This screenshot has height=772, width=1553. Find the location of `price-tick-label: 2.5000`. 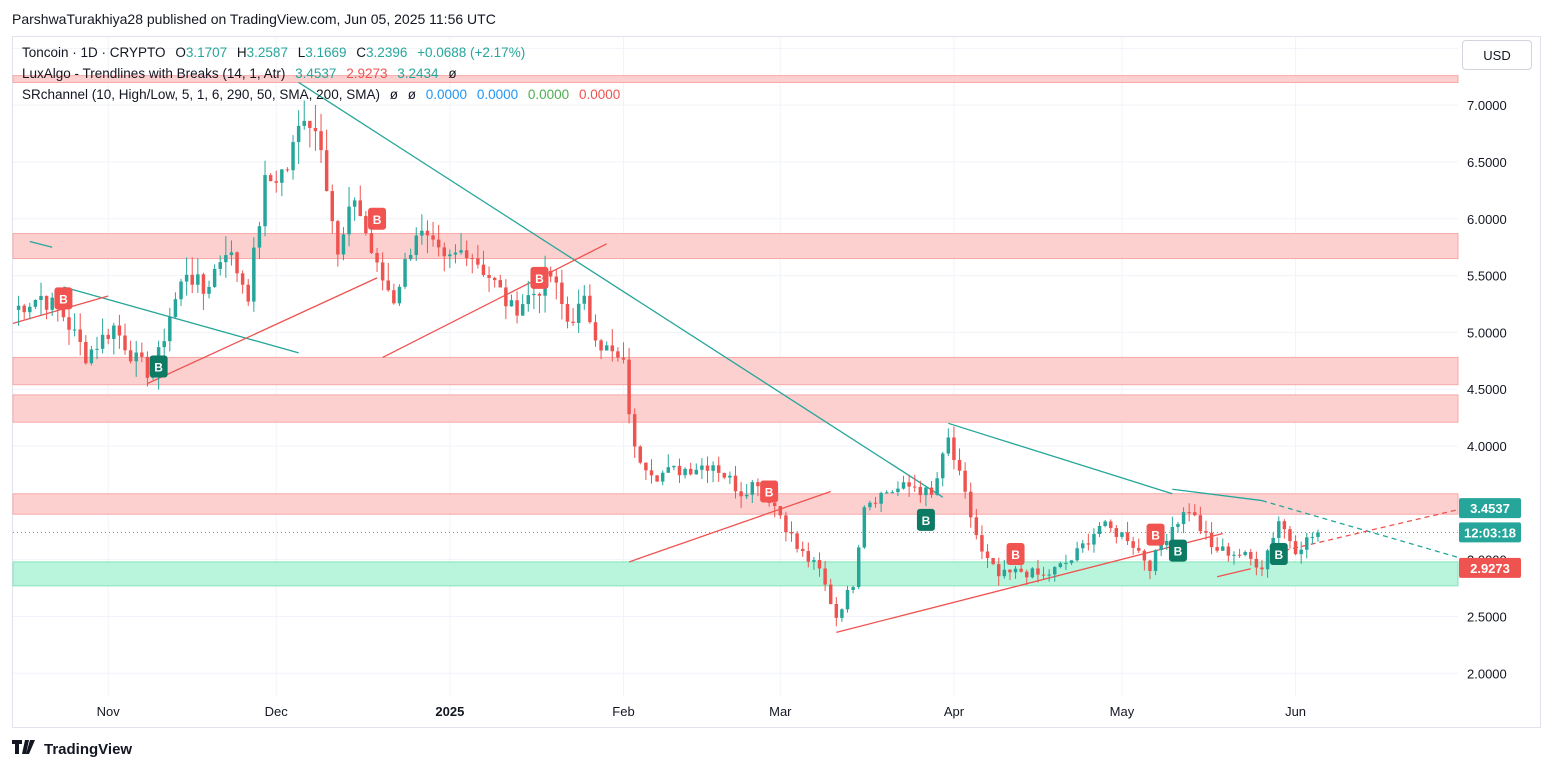

price-tick-label: 2.5000 is located at coordinates (1487, 616).